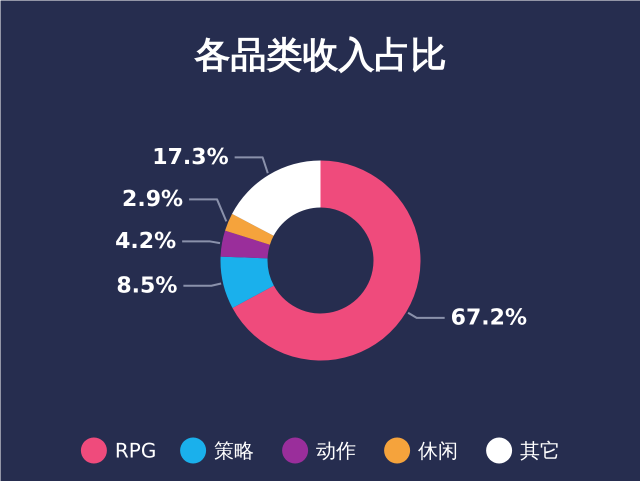 Image resolution: width=640 pixels, height=481 pixels. I want to click on legend-label: 动作, so click(336, 450).